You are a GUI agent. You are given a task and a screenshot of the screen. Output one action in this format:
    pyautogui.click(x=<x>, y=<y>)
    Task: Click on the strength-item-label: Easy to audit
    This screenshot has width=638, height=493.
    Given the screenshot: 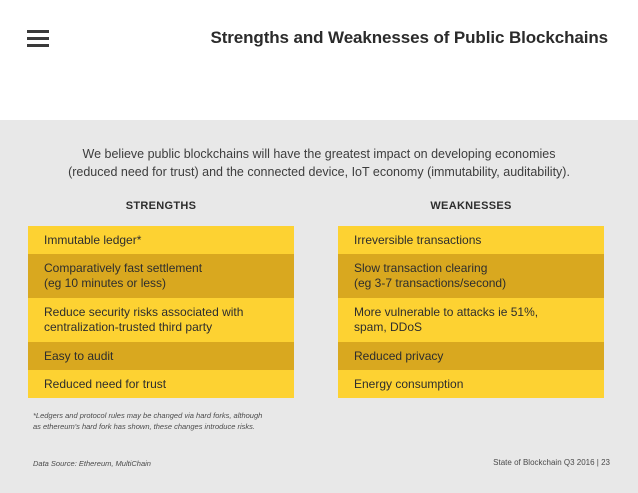 What is the action you would take?
    pyautogui.click(x=79, y=355)
    